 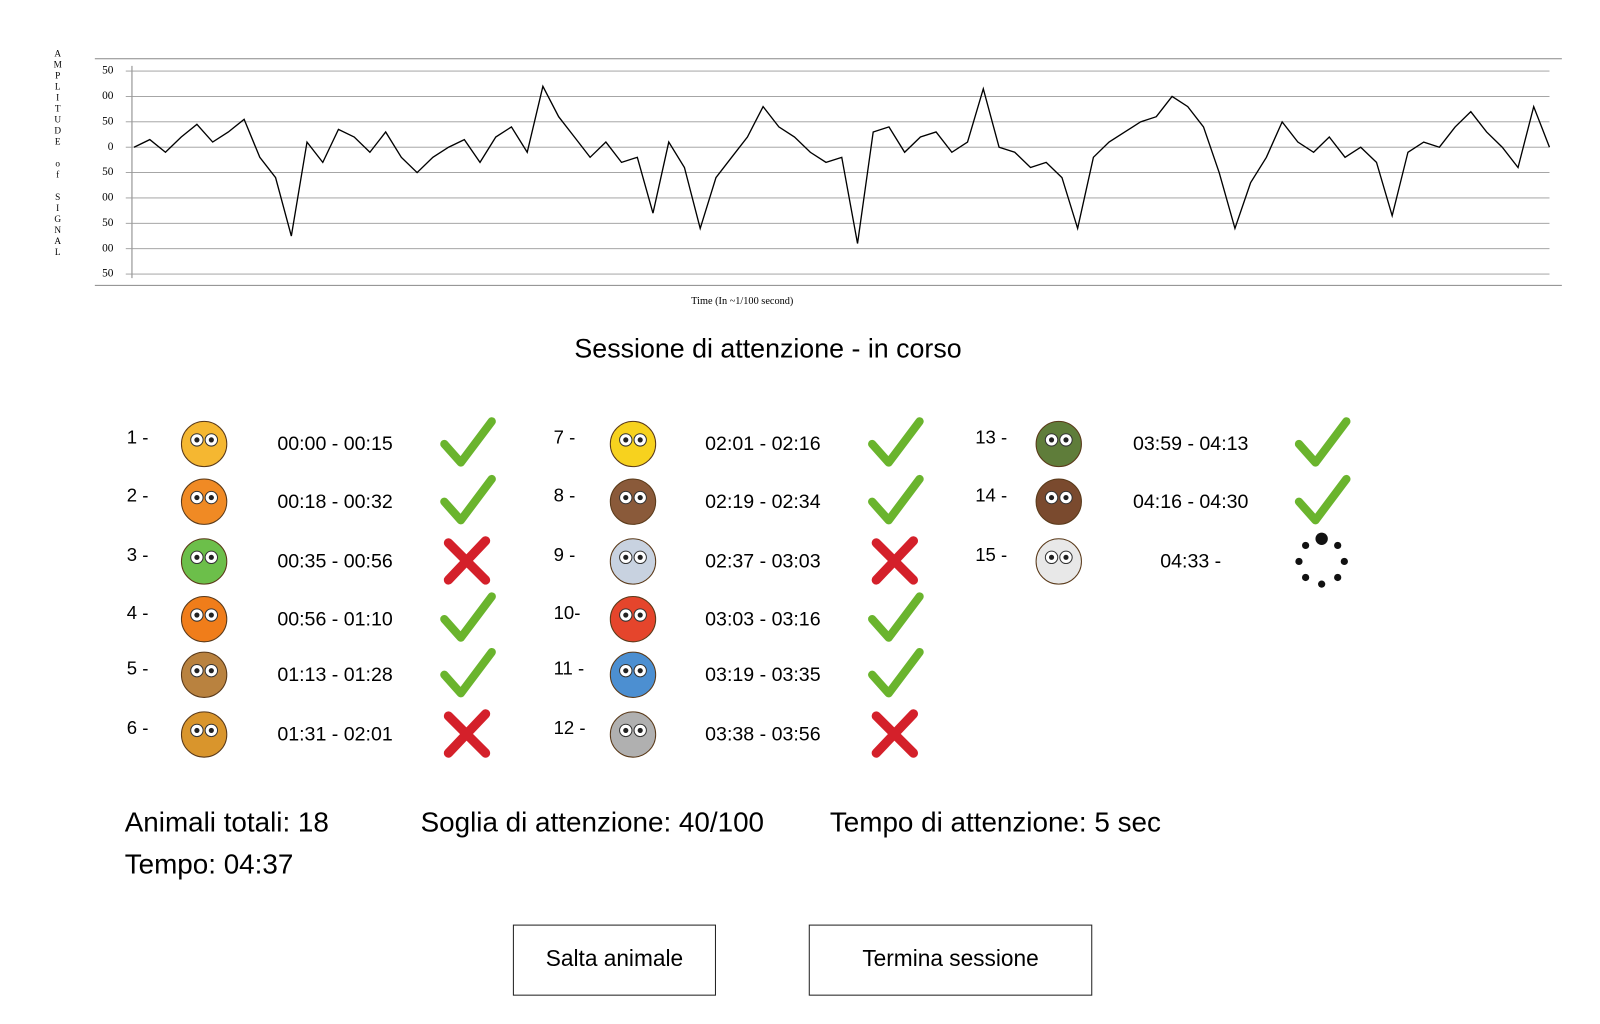 I want to click on skip-button: Salta animale, so click(x=614, y=960).